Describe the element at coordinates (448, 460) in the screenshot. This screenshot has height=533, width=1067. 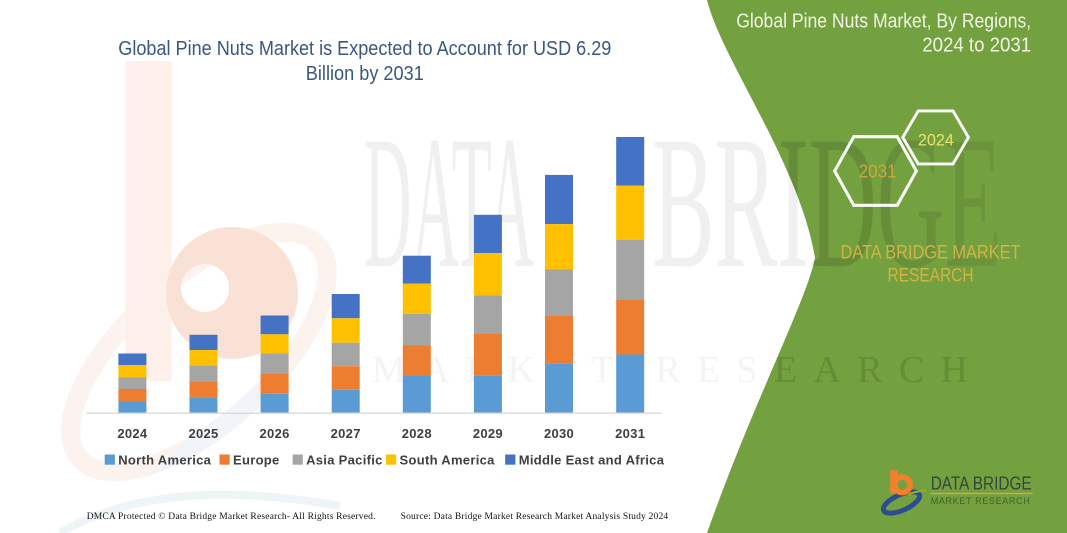
I see `svg-text: South America` at that location.